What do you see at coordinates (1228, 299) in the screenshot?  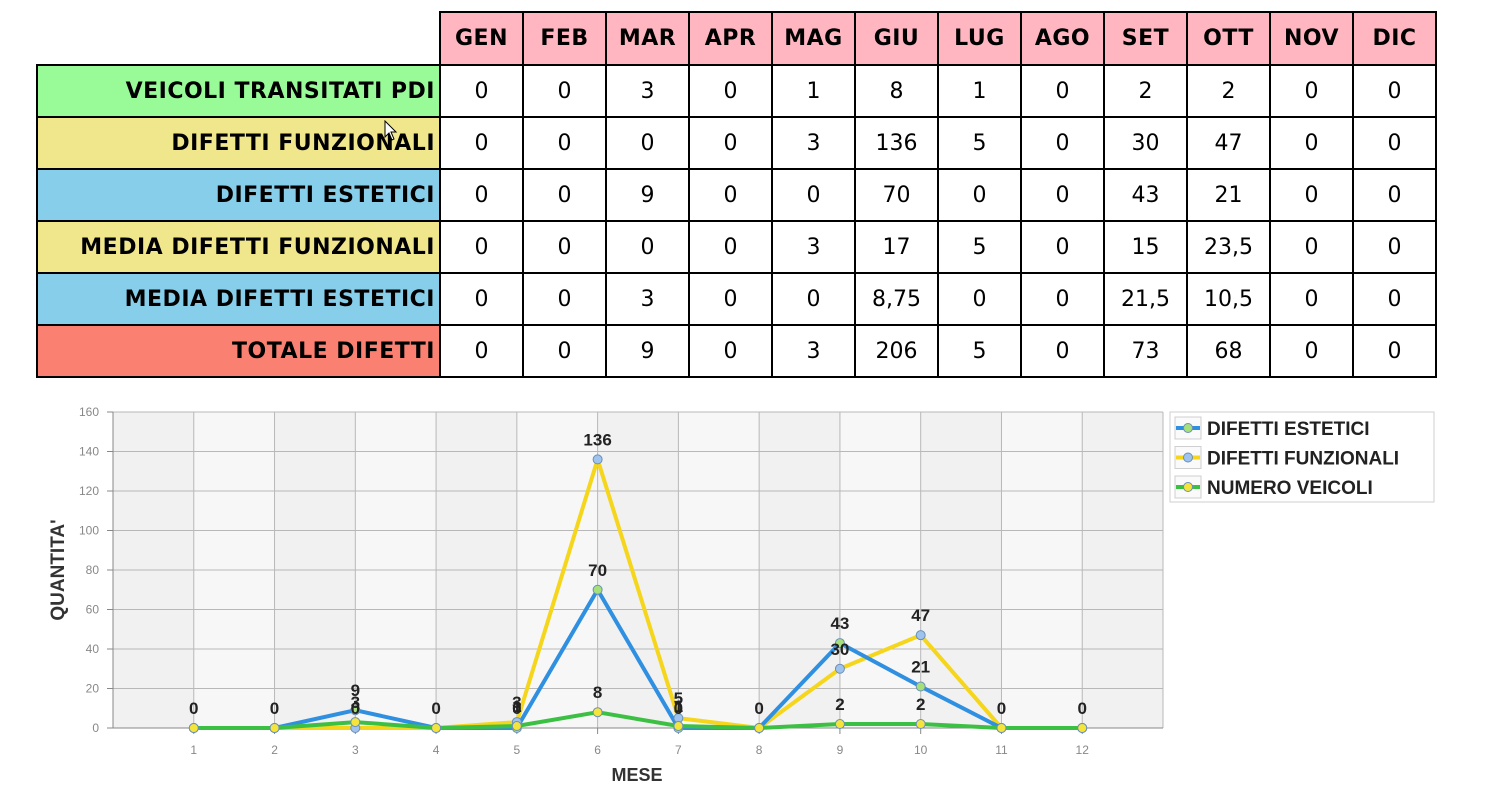 I see `table-cell: 10,5` at bounding box center [1228, 299].